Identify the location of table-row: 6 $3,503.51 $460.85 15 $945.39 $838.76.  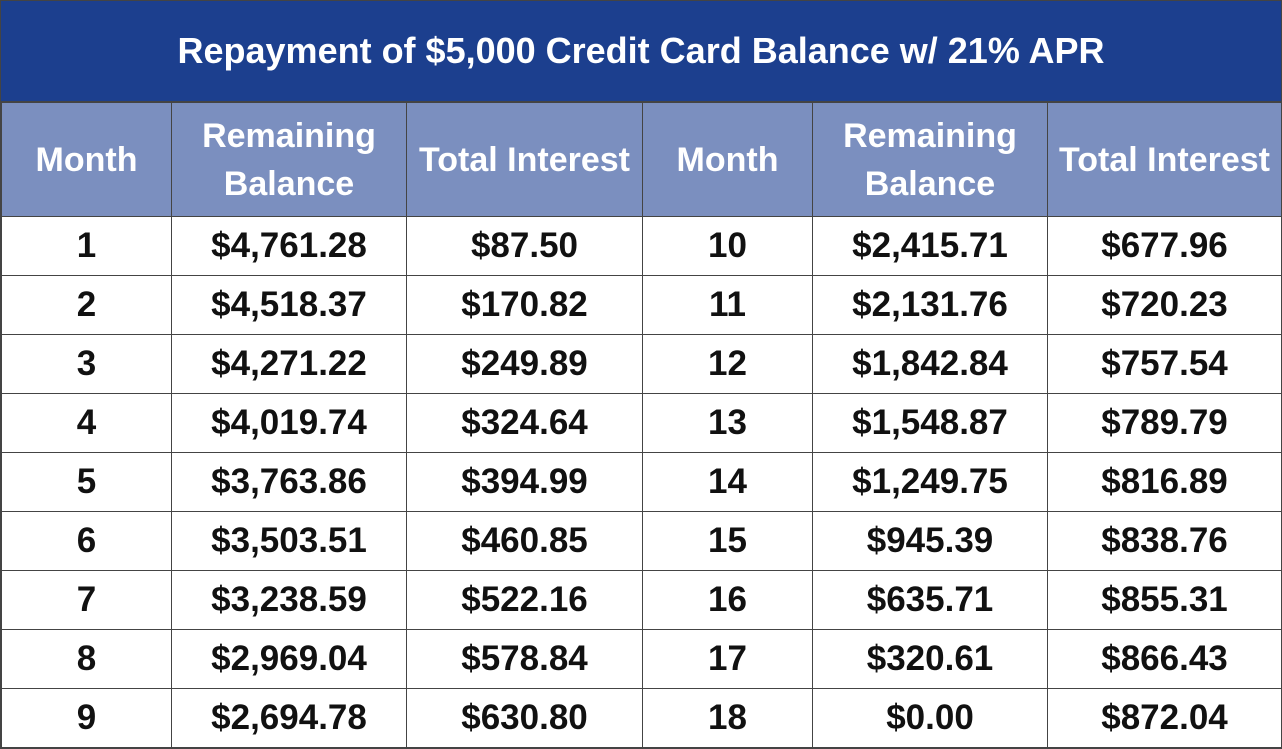
(641, 541).